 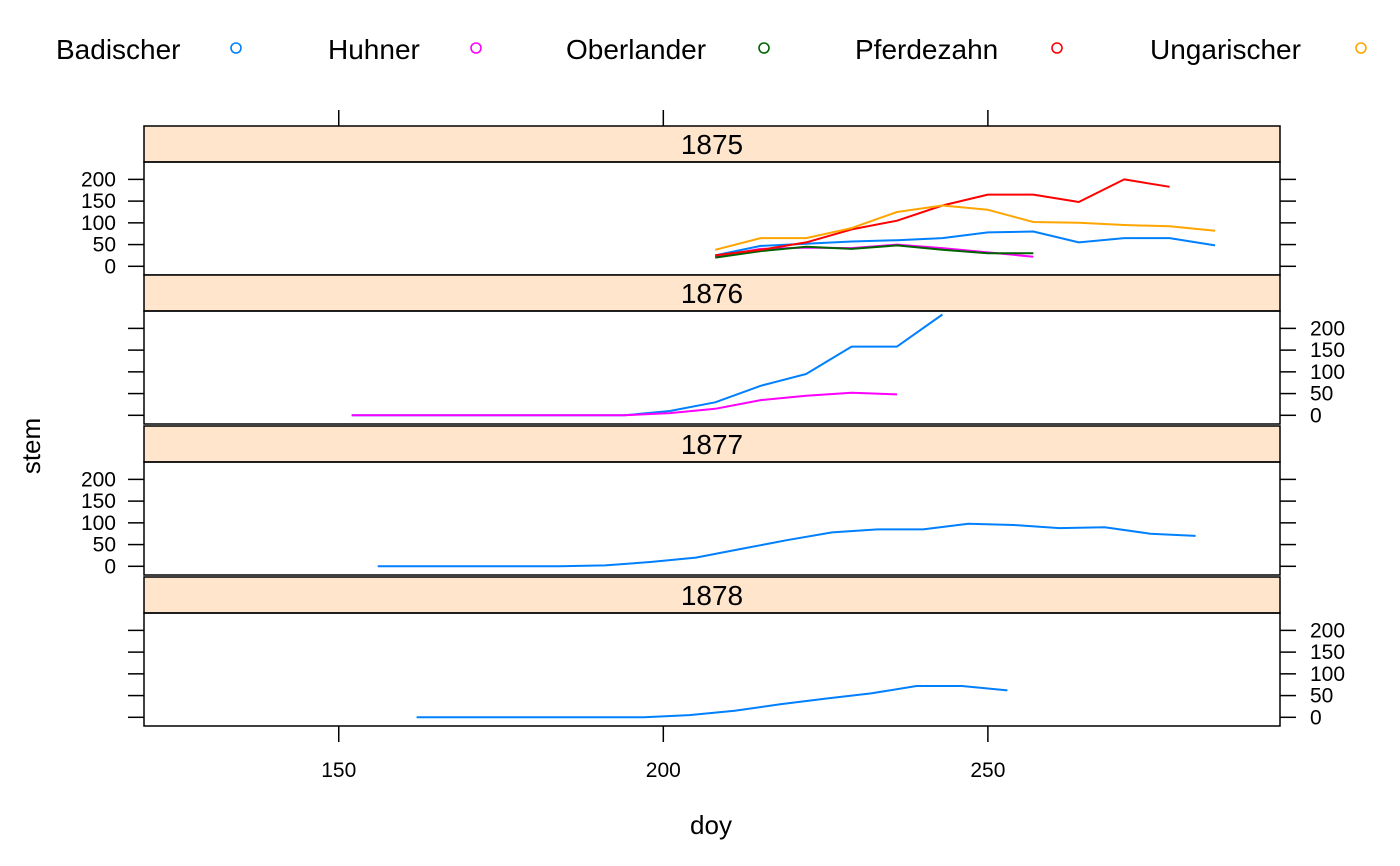 I want to click on panel-strip-label: 1875, so click(x=712, y=144).